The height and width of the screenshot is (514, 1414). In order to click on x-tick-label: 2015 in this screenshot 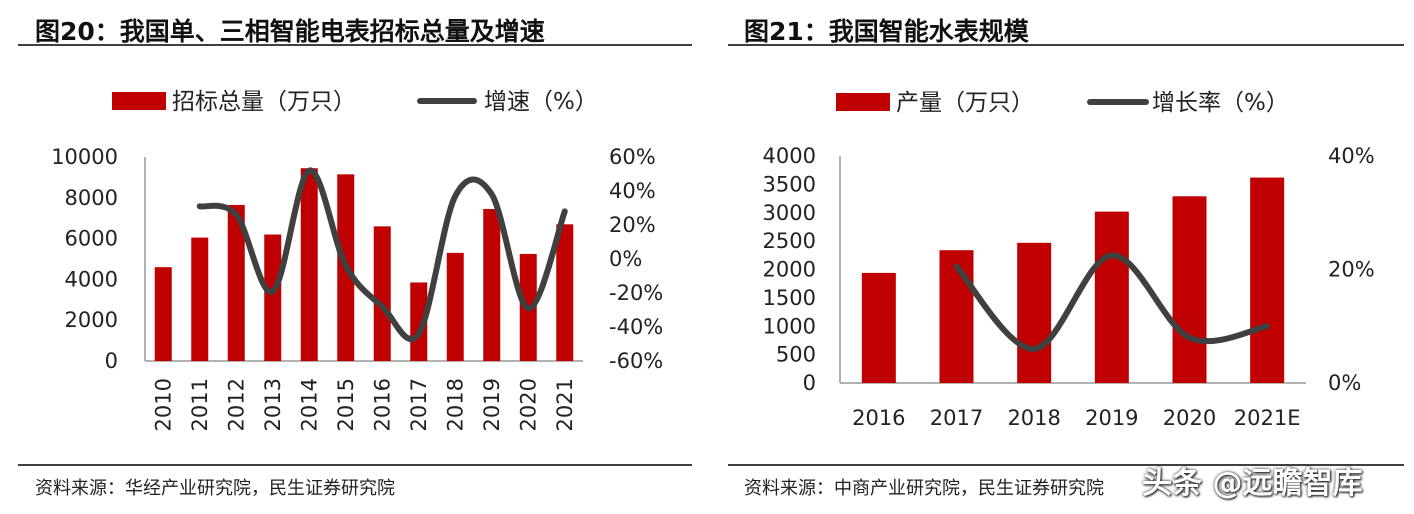, I will do `click(346, 404)`.